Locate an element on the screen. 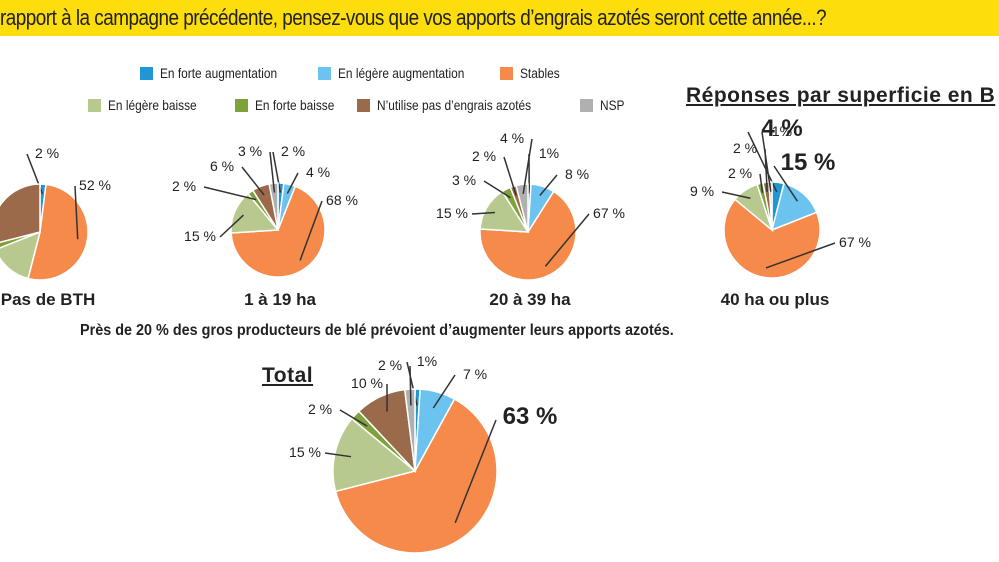 This screenshot has width=999, height=562. data-label: 9 % is located at coordinates (702, 191).